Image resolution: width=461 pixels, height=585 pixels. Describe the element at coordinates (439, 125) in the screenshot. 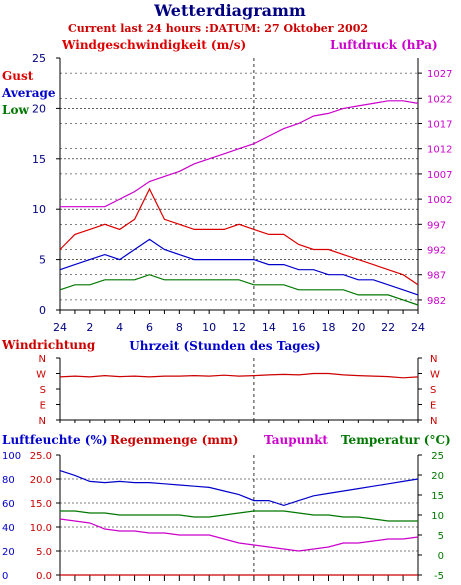

I see `y-right-tick-label: 1017` at that location.